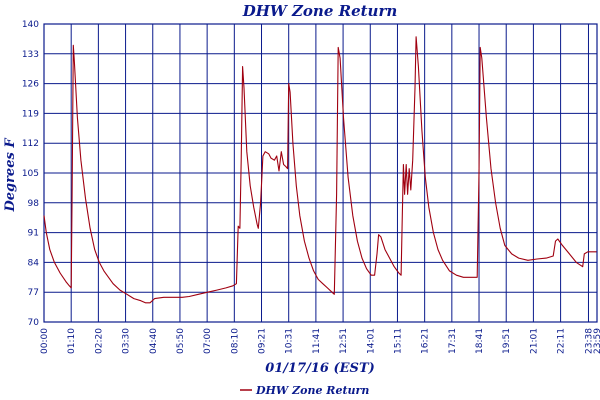  Describe the element at coordinates (208, 341) in the screenshot. I see `x-tick-label: 07:00` at that location.